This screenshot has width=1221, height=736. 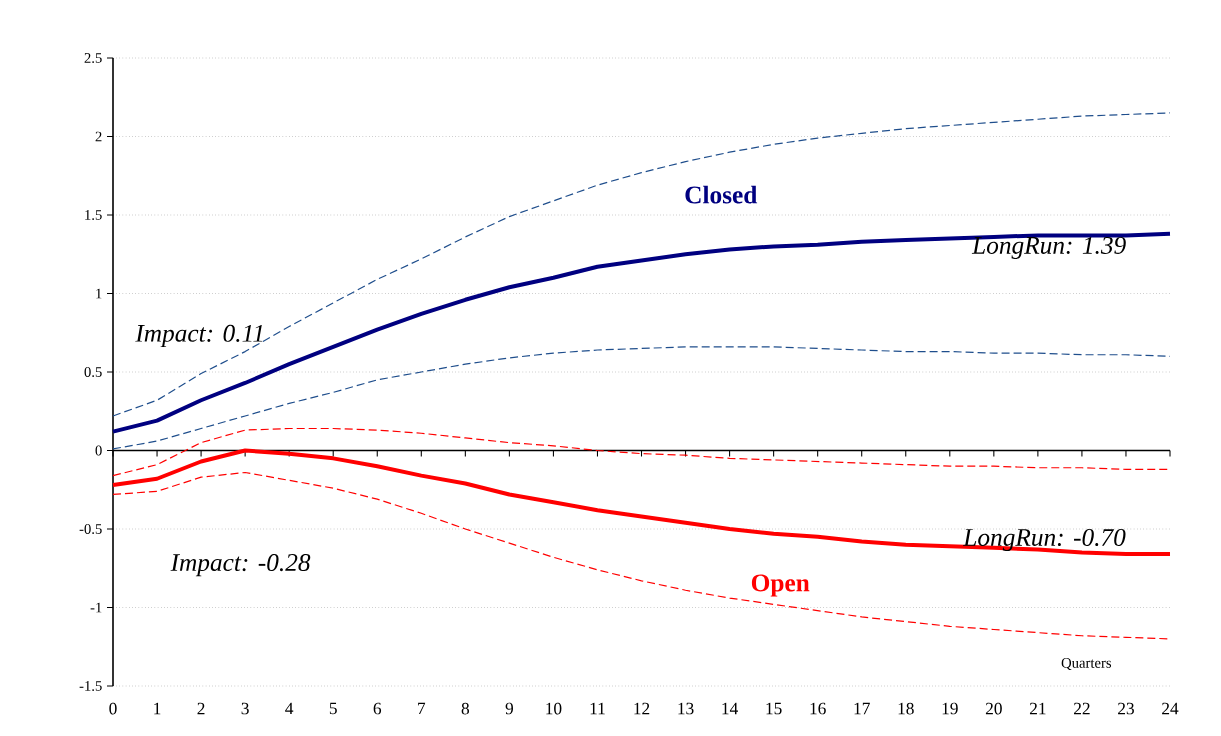 What do you see at coordinates (721, 194) in the screenshot?
I see `series-label: Closed` at bounding box center [721, 194].